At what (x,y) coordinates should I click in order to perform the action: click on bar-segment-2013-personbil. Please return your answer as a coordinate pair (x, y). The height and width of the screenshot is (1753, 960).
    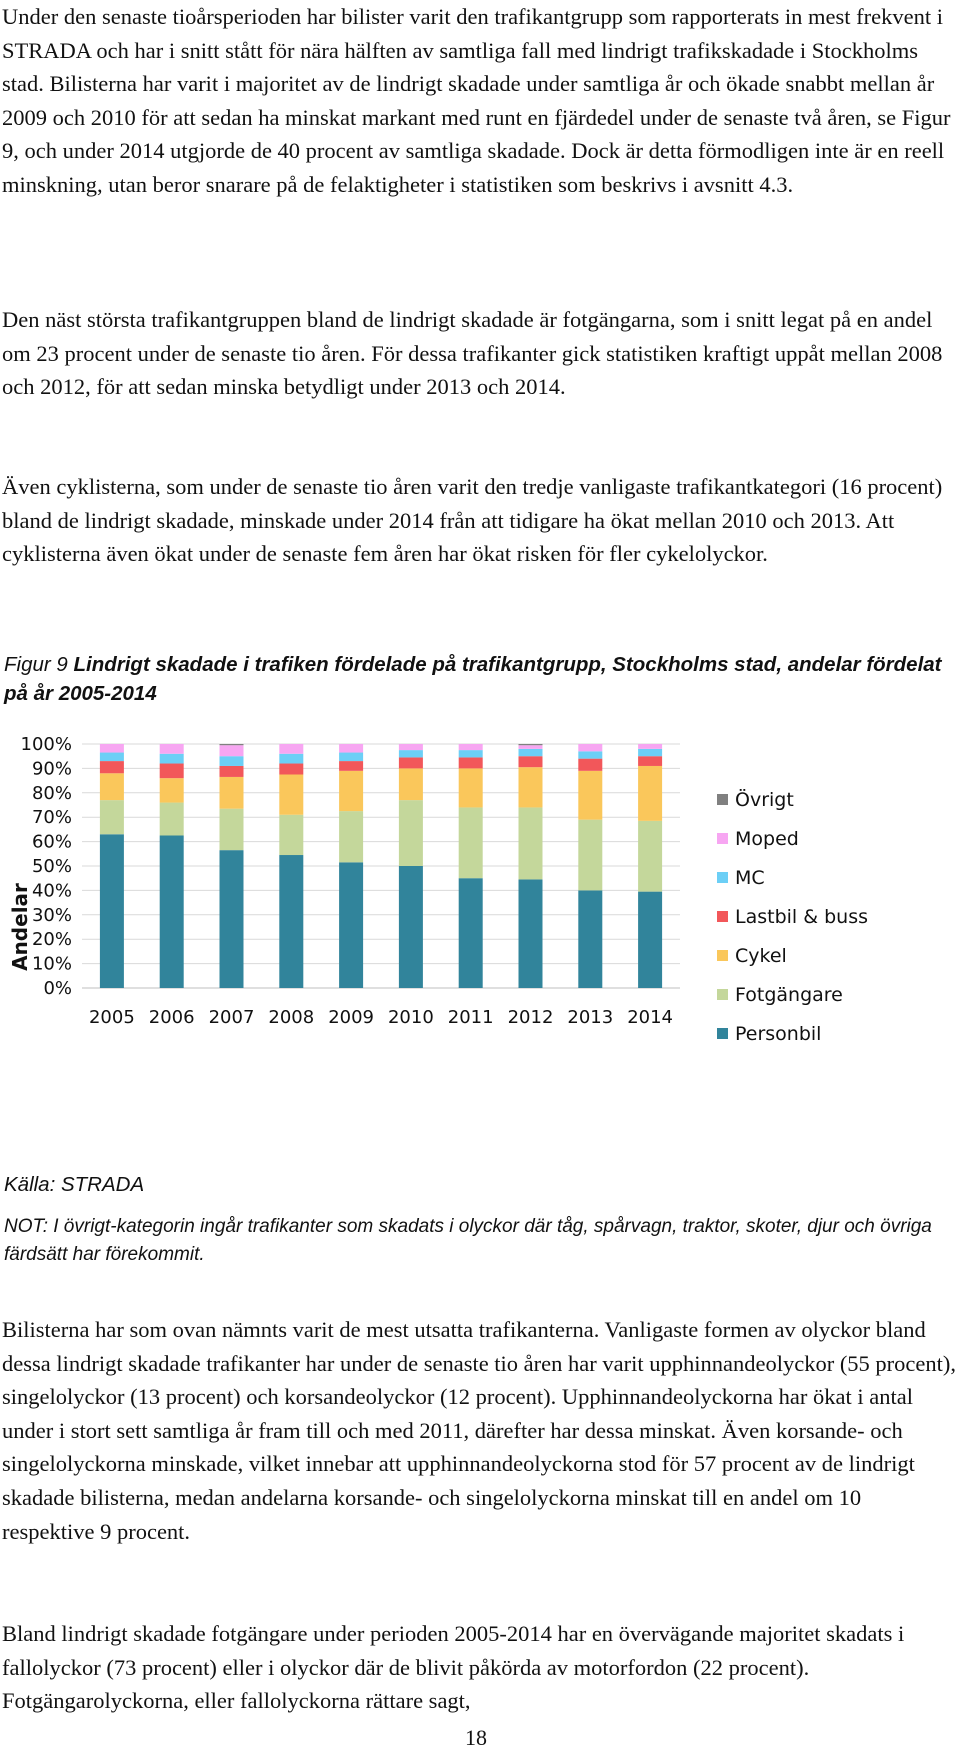
    Looking at the image, I should click on (590, 939).